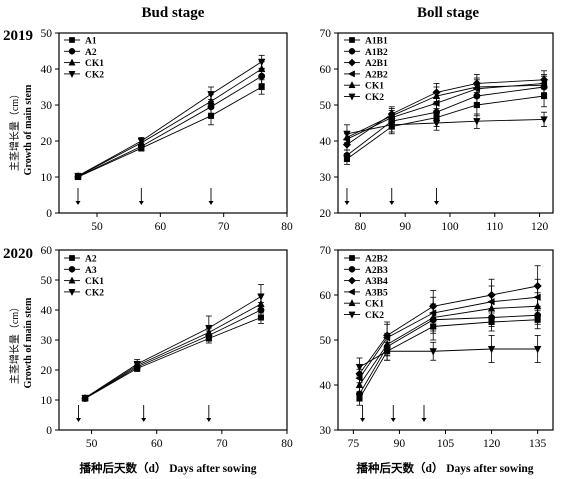 This screenshot has width=572, height=479. What do you see at coordinates (222, 444) in the screenshot?
I see `x-tick-label: 70` at bounding box center [222, 444].